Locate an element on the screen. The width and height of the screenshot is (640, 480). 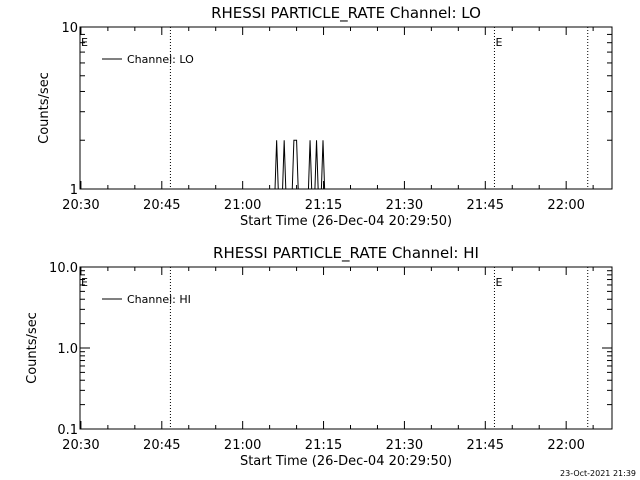
chart-title: RHESSI PARTICLE_RATE Channel: HI is located at coordinates (346, 253).